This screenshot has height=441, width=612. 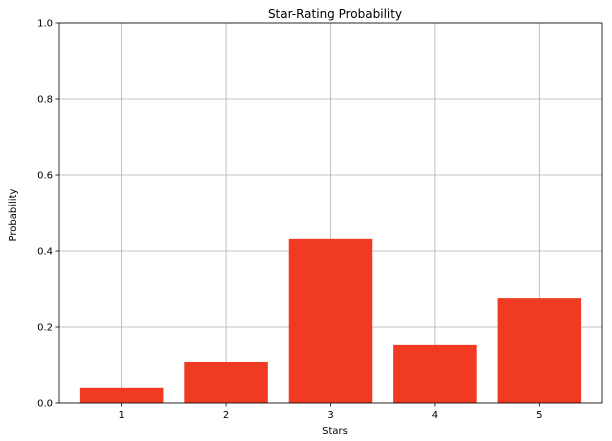 I want to click on y-axis-label: Probability, so click(x=13, y=214).